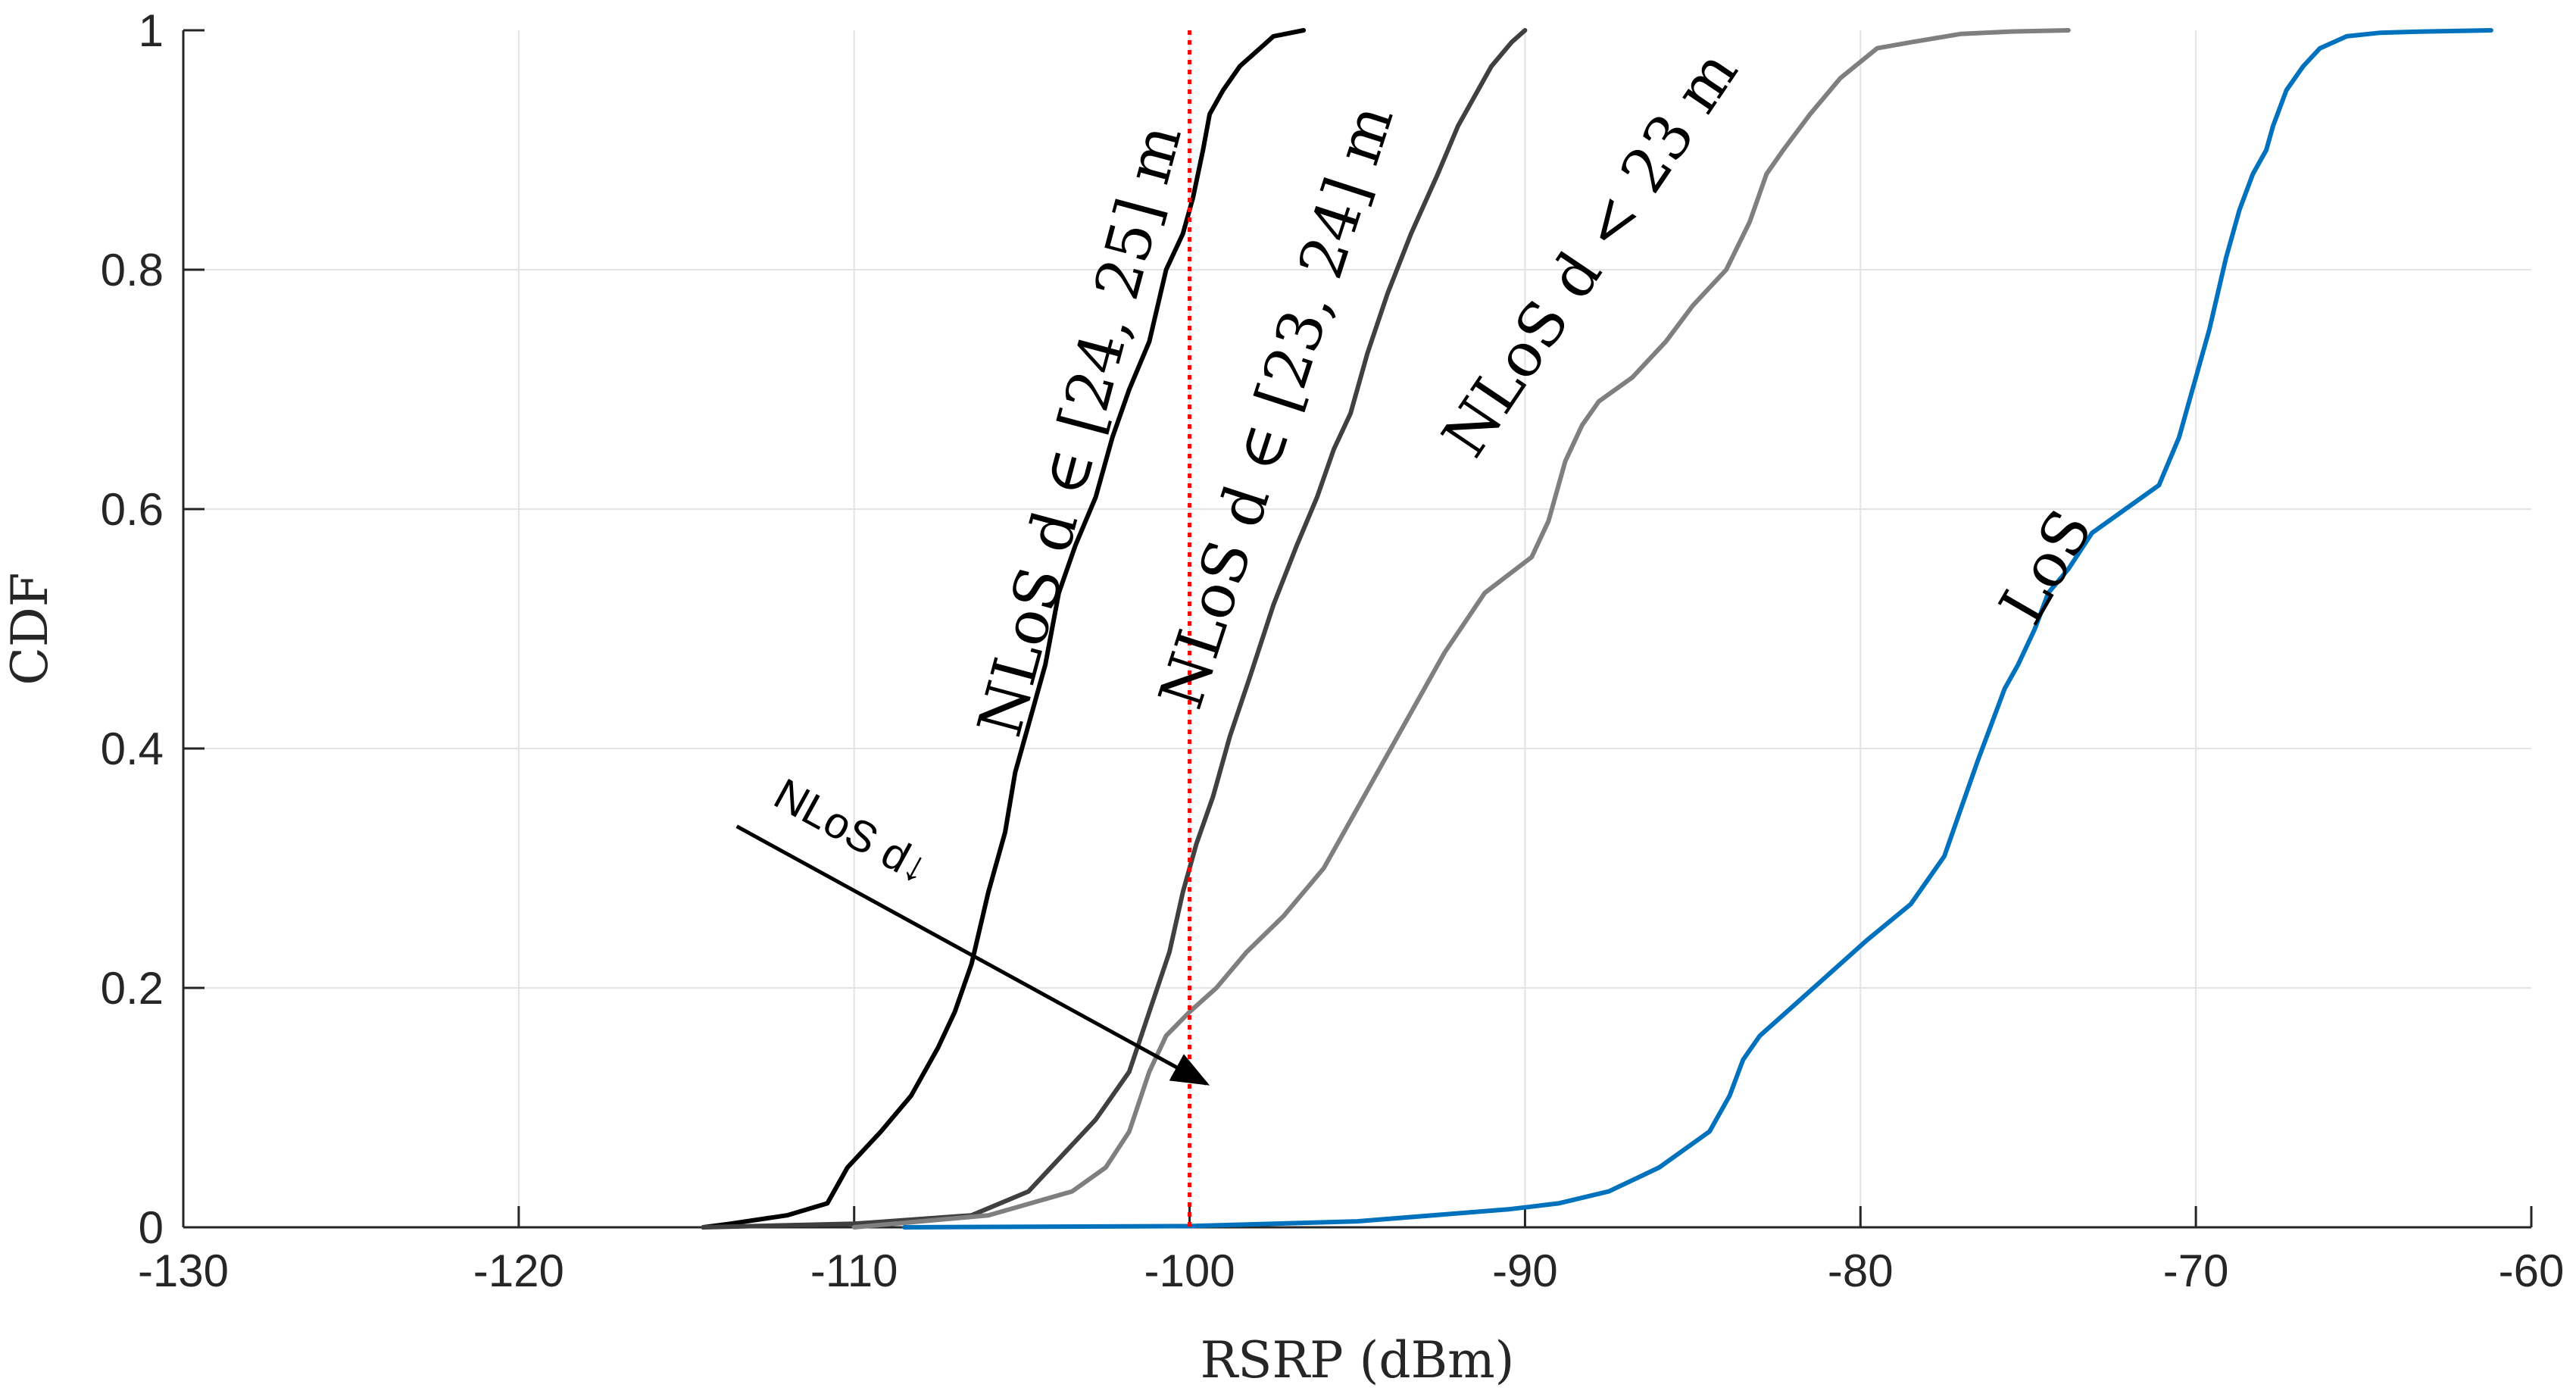 The height and width of the screenshot is (1397, 2576). What do you see at coordinates (151, 30) in the screenshot?
I see `y-tick-label: 1` at bounding box center [151, 30].